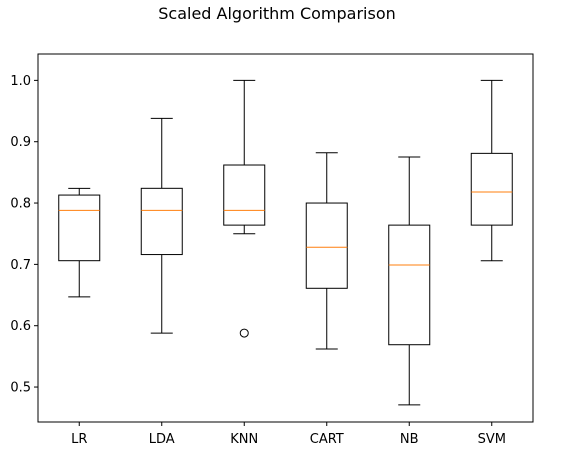 The image size is (571, 460). I want to click on box-lr, so click(79, 242).